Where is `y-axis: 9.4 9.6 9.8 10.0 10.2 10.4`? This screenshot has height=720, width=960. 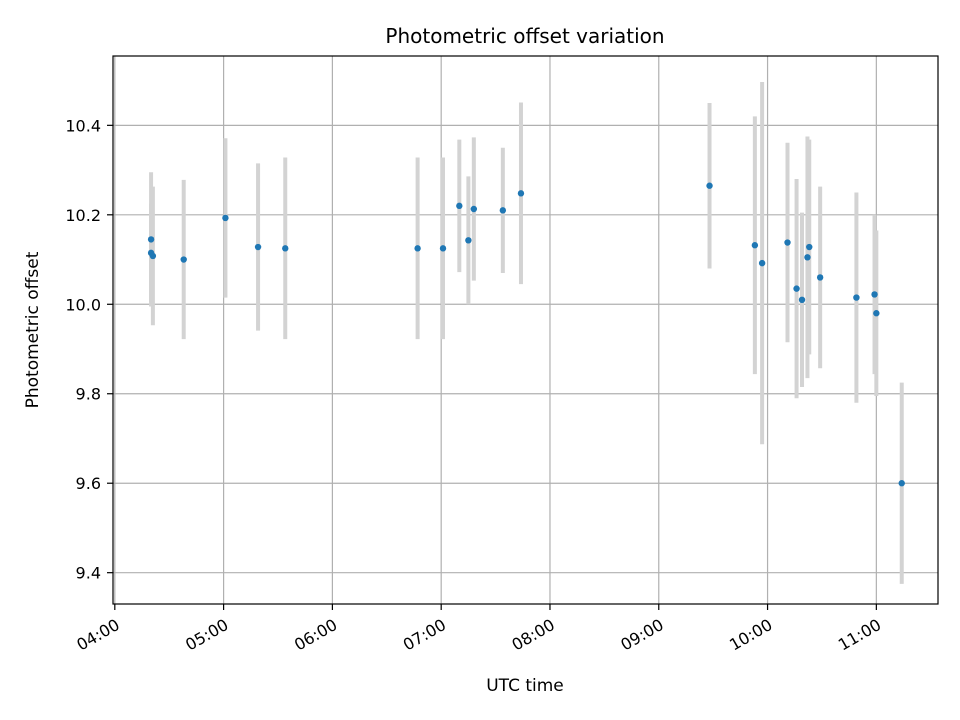
y-axis: 9.4 9.6 9.8 10.0 10.2 10.4 is located at coordinates (89, 349).